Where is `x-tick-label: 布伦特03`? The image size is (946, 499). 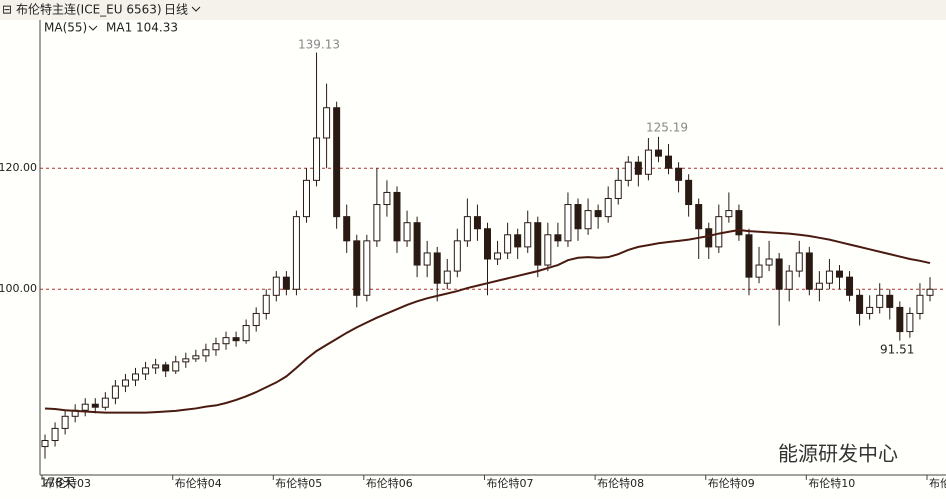
x-tick-label: 布伦特03 is located at coordinates (67, 483).